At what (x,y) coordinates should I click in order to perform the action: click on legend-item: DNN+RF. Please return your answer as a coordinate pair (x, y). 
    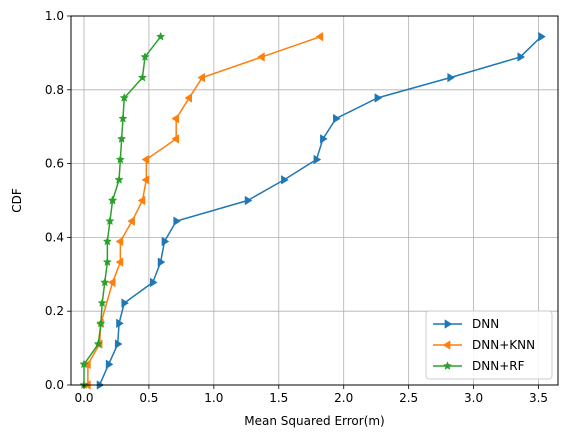
    Looking at the image, I should click on (479, 366).